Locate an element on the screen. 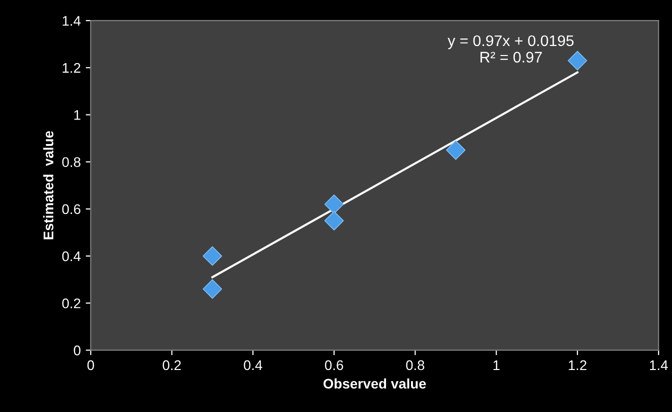  annotation: y = 0.97x + 0.0195 R² = 0.97 is located at coordinates (511, 49).